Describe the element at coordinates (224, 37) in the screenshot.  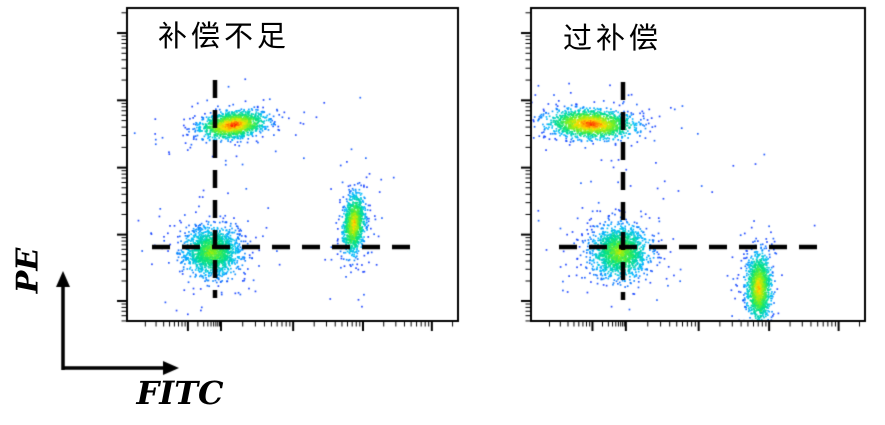
I see `left-plot-title: 补偿不足` at that location.